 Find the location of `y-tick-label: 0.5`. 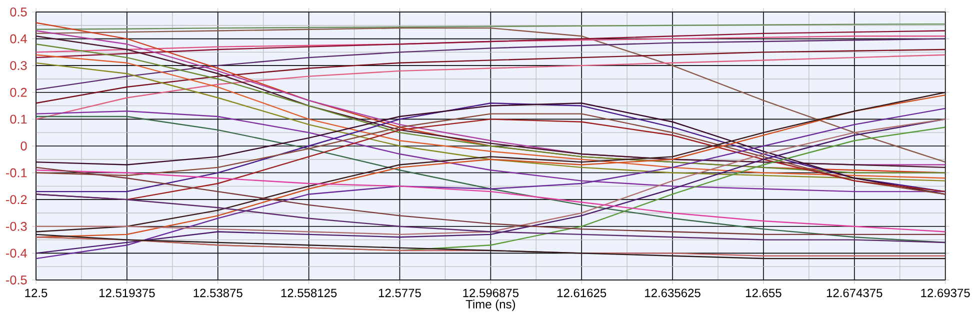

y-tick-label: 0.5 is located at coordinates (18, 12).